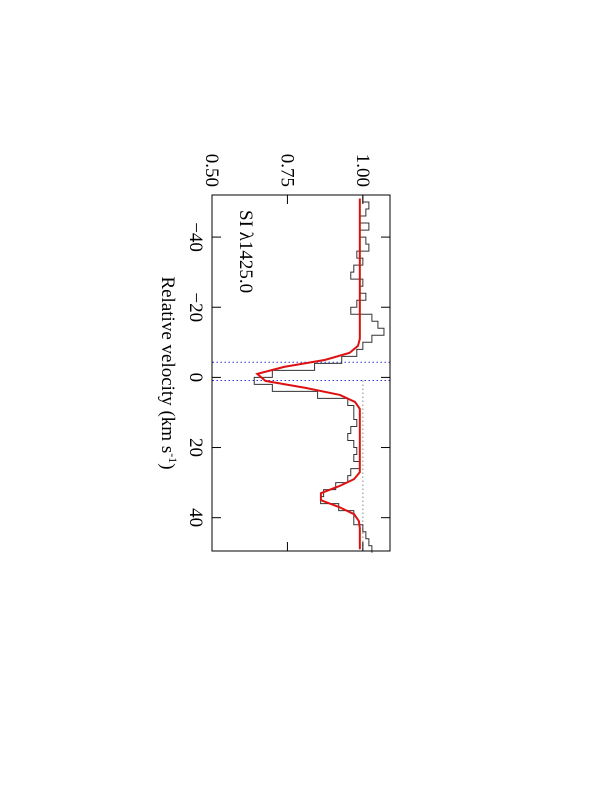  I want to click on model-line, so click(308, 374).